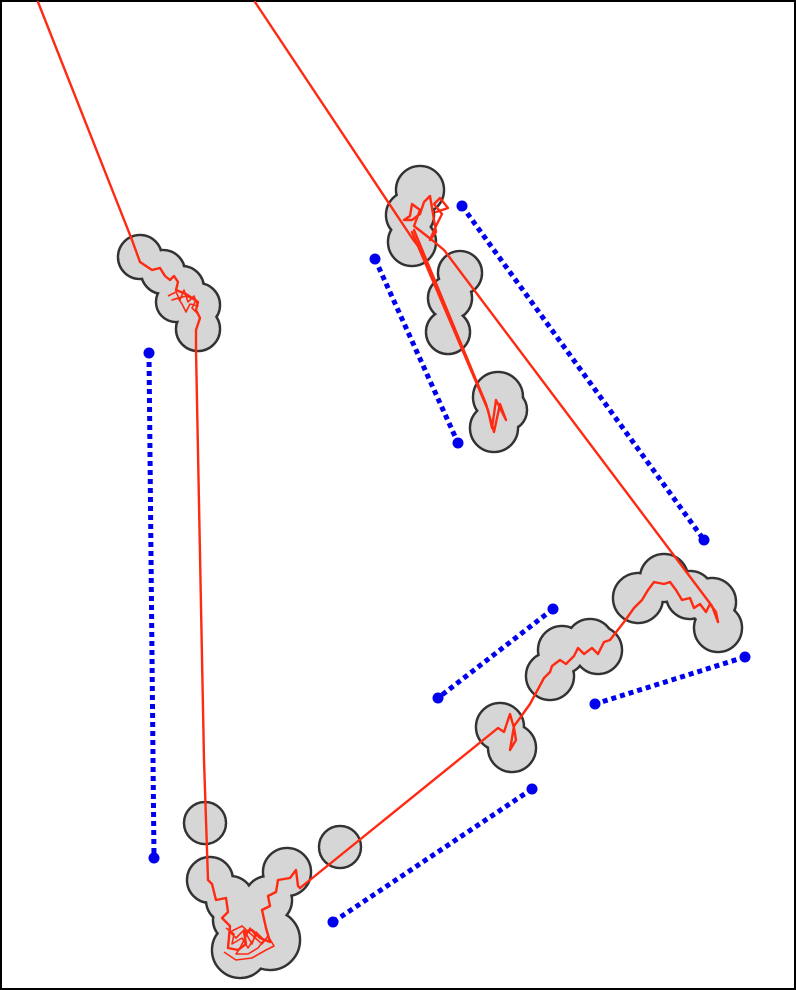 This screenshot has width=796, height=990. Describe the element at coordinates (249, 943) in the screenshot. I see `track-bottom-jitter` at that location.